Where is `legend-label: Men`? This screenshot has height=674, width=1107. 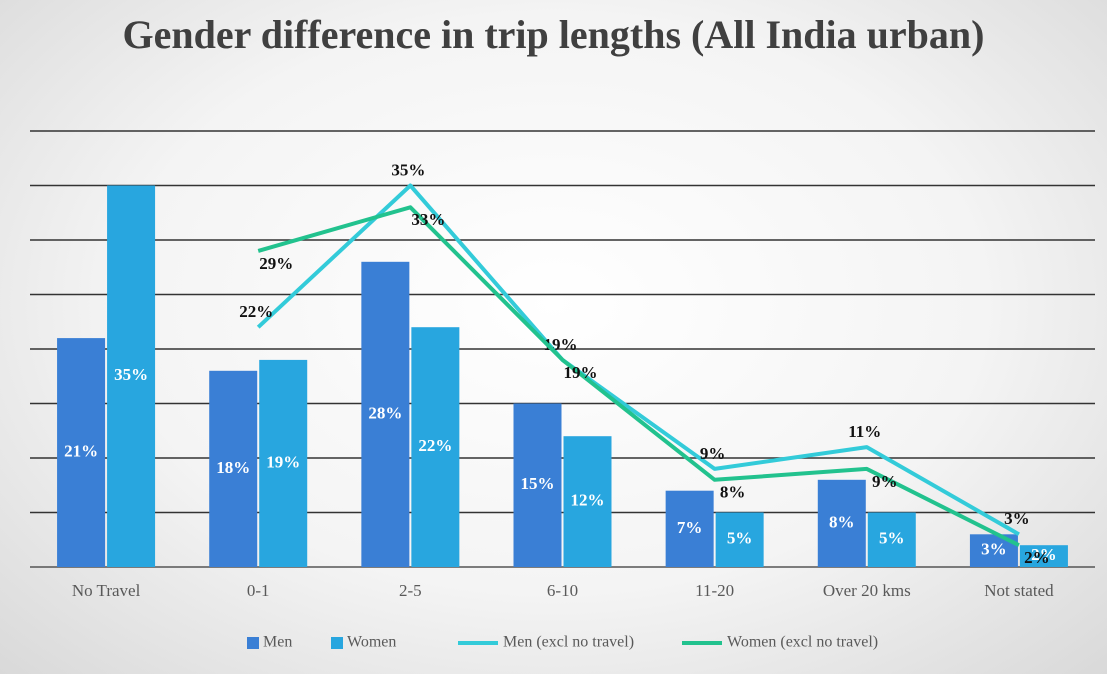
legend-label: Men is located at coordinates (277, 642).